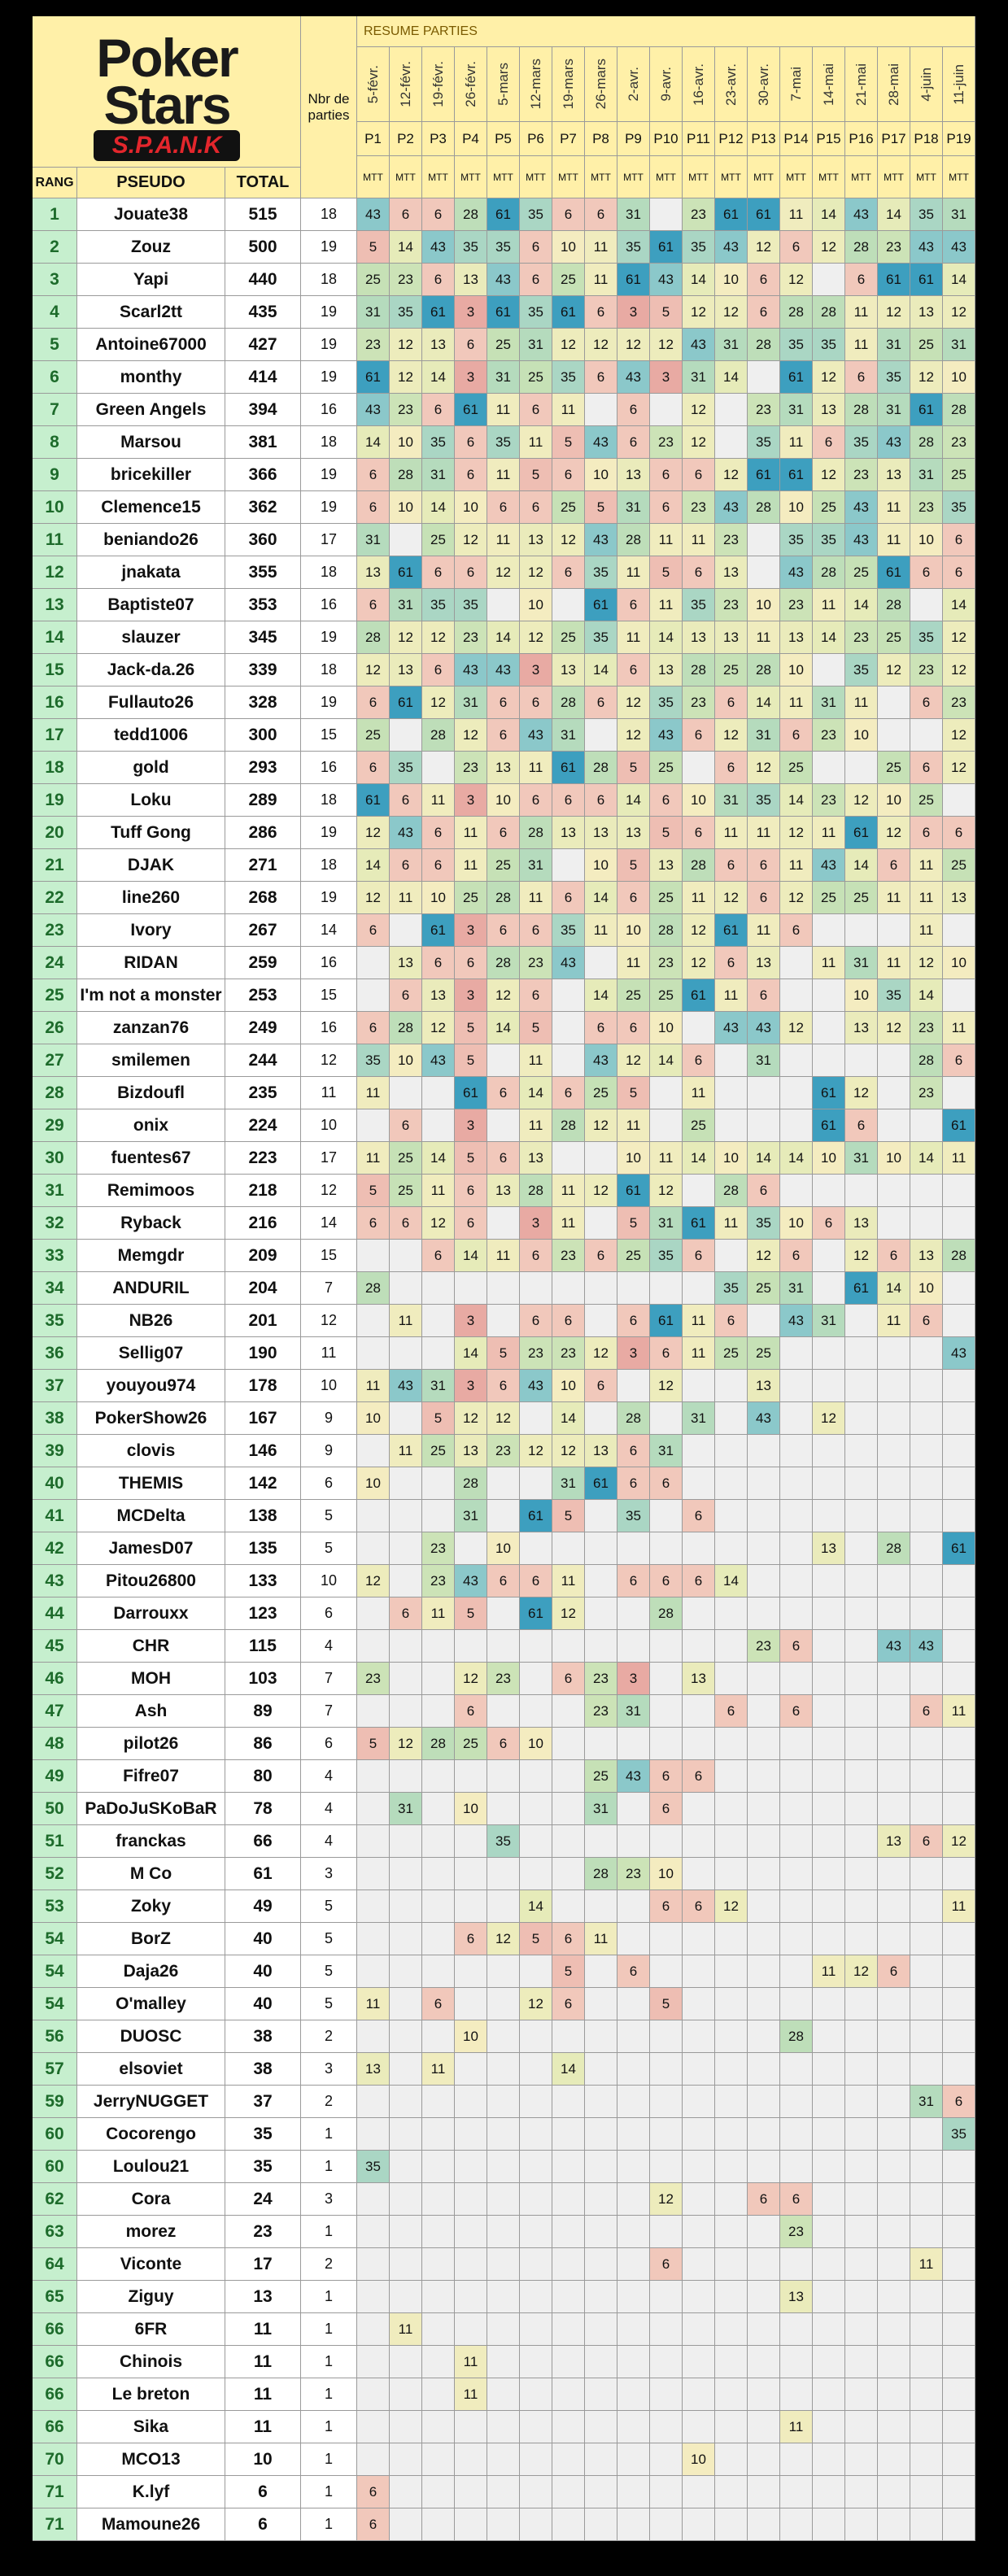 Image resolution: width=1008 pixels, height=2576 pixels. What do you see at coordinates (536, 670) in the screenshot?
I see `result-cell: 3` at bounding box center [536, 670].